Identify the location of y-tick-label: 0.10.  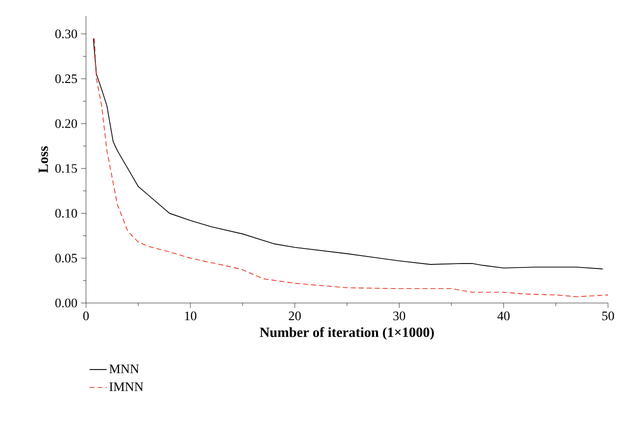
(66, 213).